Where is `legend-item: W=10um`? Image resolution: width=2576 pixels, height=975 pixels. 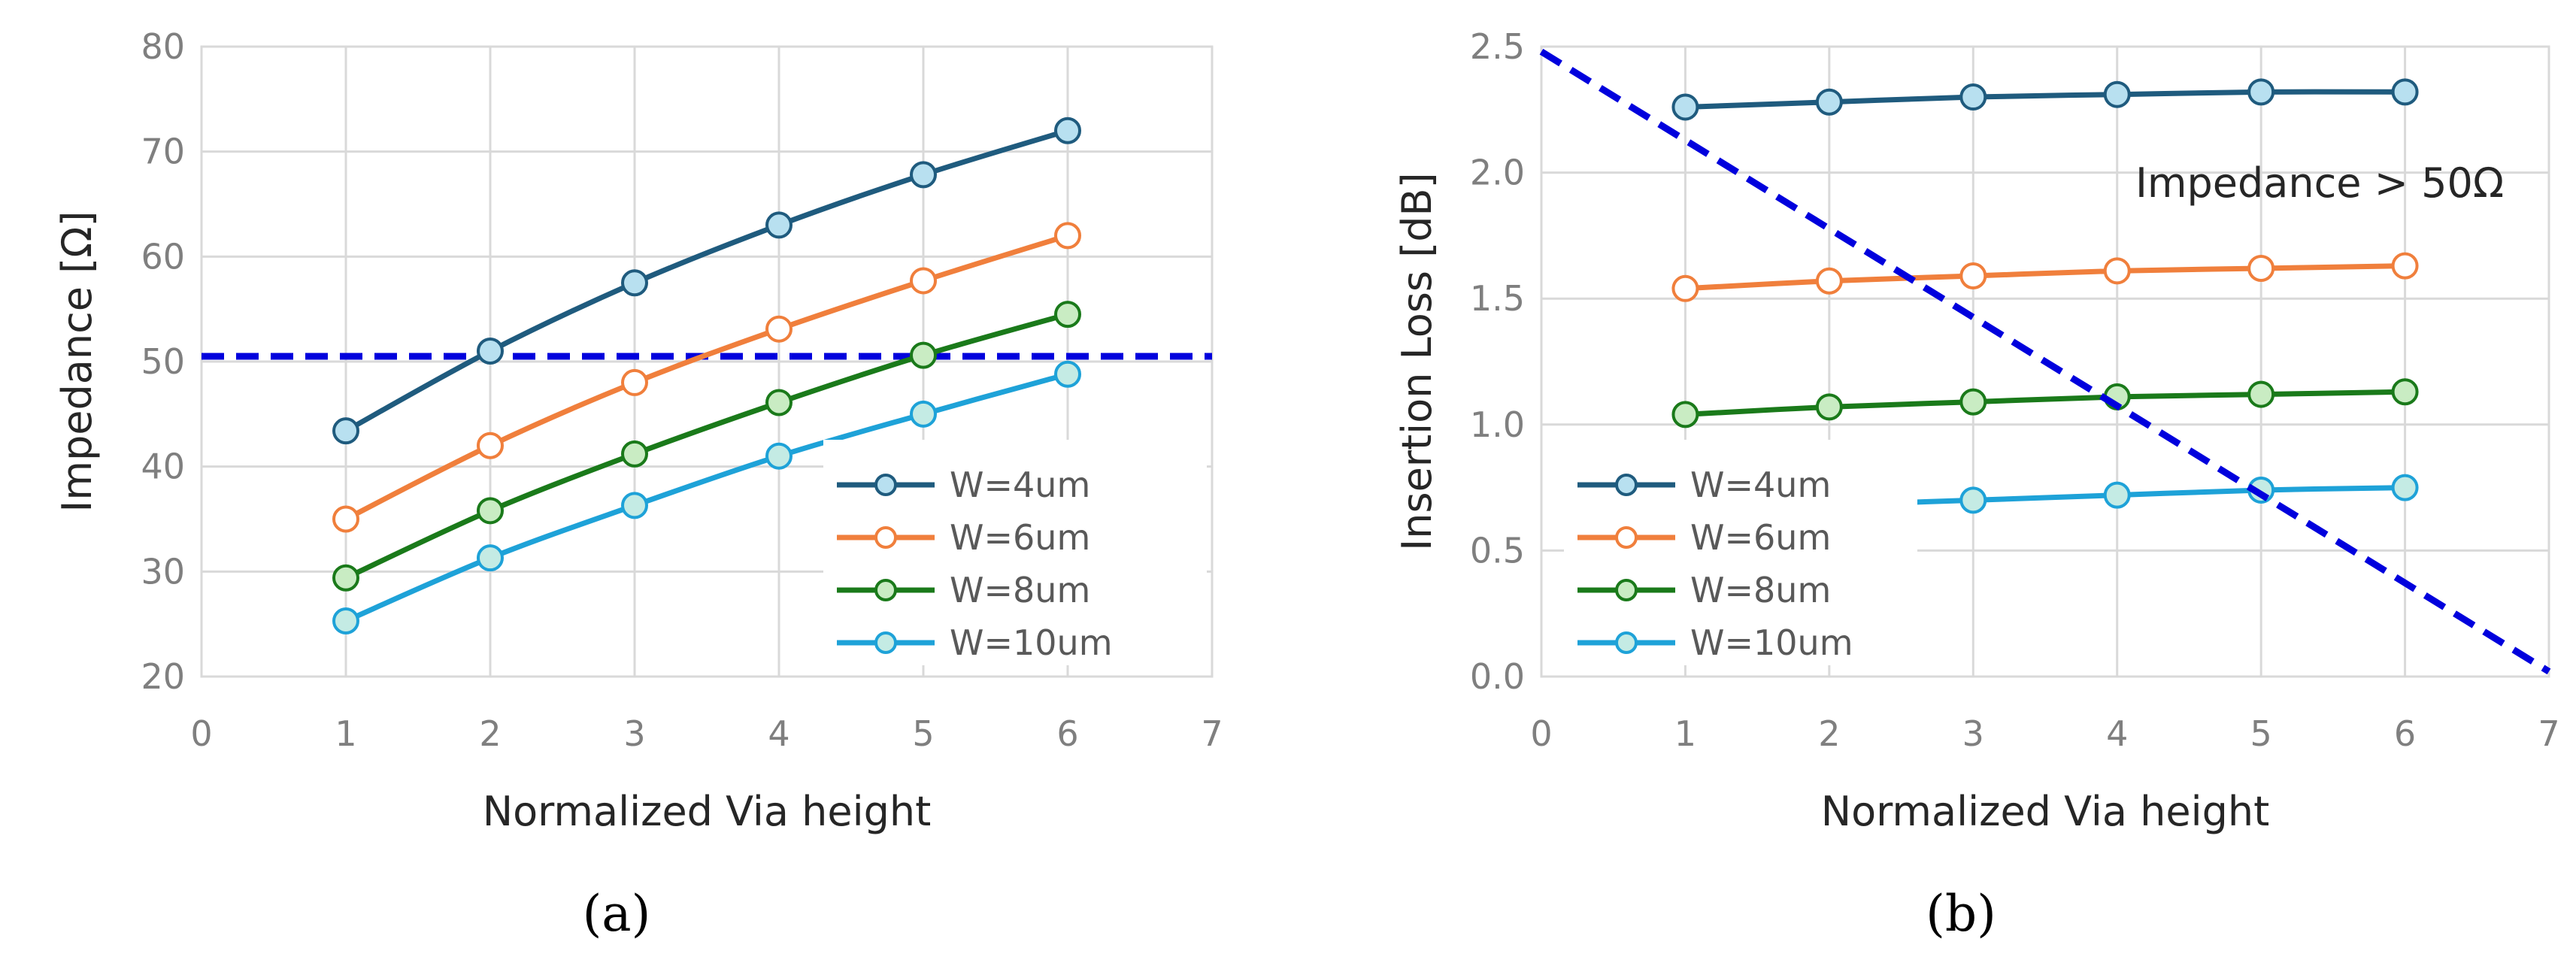 legend-item: W=10um is located at coordinates (1715, 642).